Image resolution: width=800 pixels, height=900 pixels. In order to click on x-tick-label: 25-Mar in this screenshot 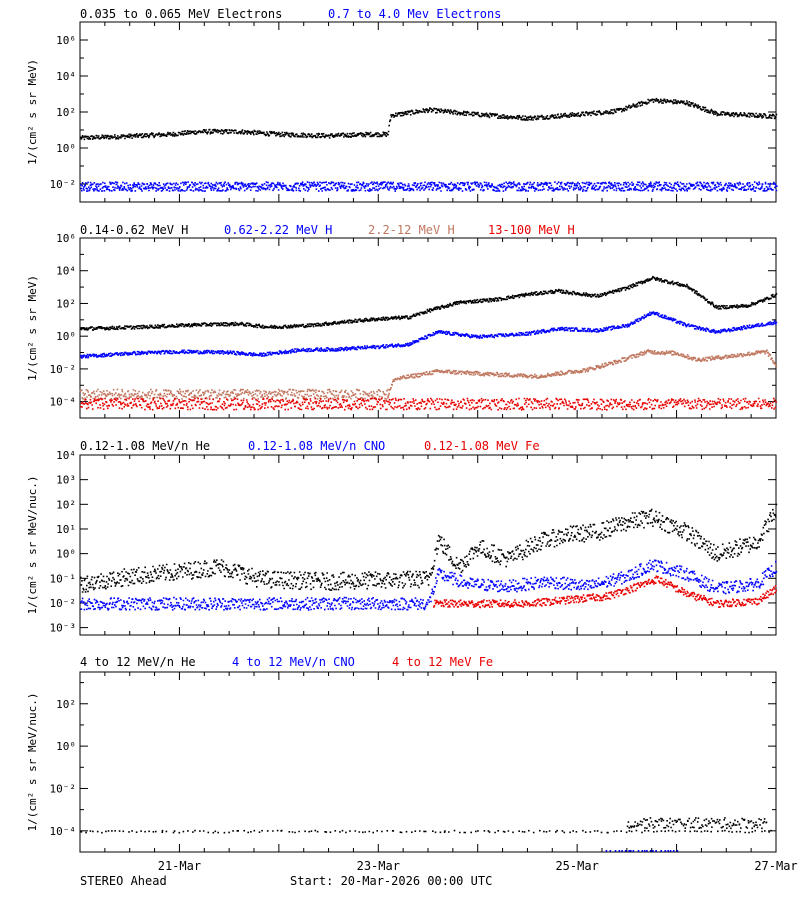, I will do `click(576, 866)`.